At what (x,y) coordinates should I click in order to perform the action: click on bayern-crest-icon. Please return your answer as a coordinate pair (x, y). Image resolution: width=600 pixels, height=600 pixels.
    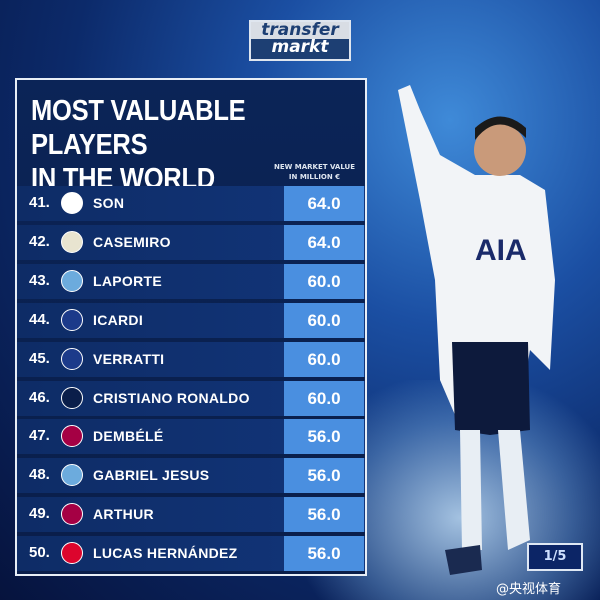
    Looking at the image, I should click on (72, 553).